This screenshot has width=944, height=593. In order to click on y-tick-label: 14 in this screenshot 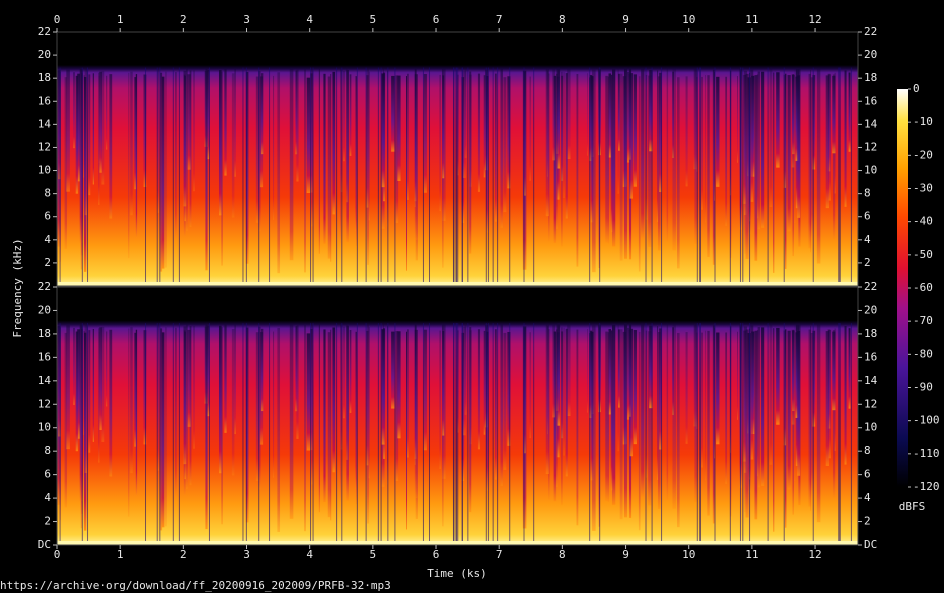, I will do `click(45, 123)`.